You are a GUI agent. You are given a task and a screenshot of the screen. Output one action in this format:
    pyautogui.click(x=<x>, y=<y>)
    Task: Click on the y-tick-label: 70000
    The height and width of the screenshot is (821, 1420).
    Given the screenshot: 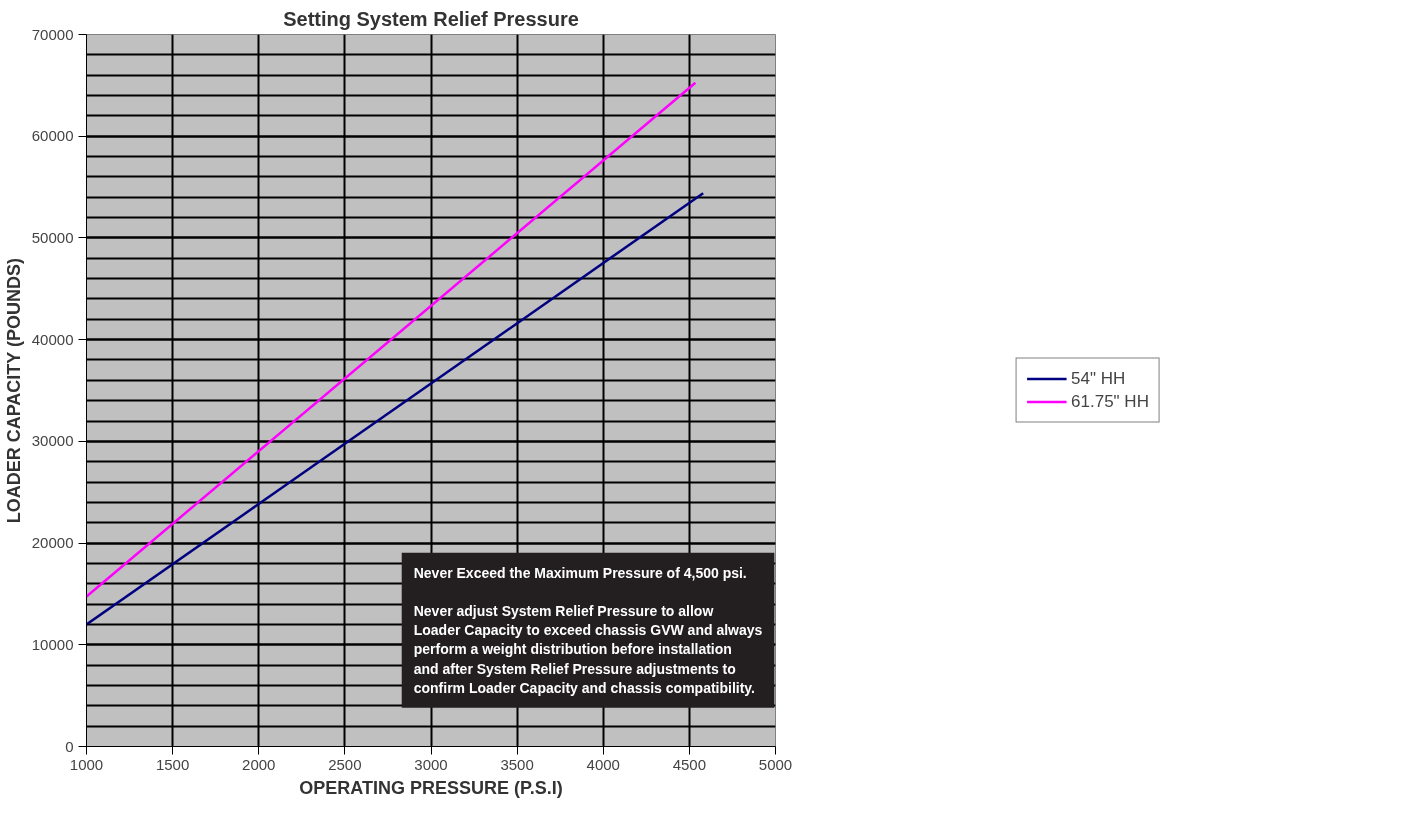 What is the action you would take?
    pyautogui.click(x=52, y=34)
    